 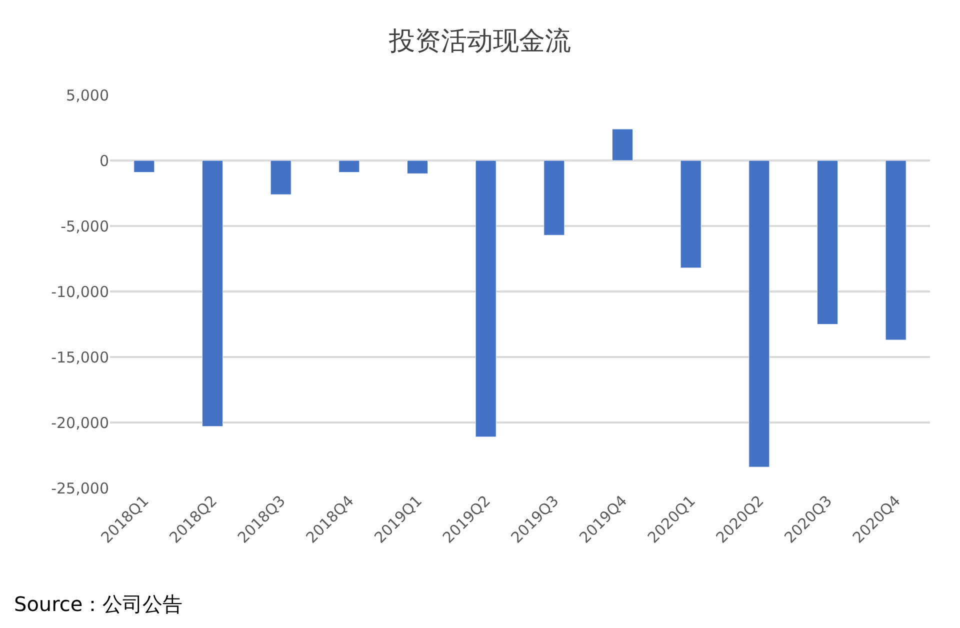 What do you see at coordinates (80, 423) in the screenshot?
I see `y-tick-label: -20,000` at bounding box center [80, 423].